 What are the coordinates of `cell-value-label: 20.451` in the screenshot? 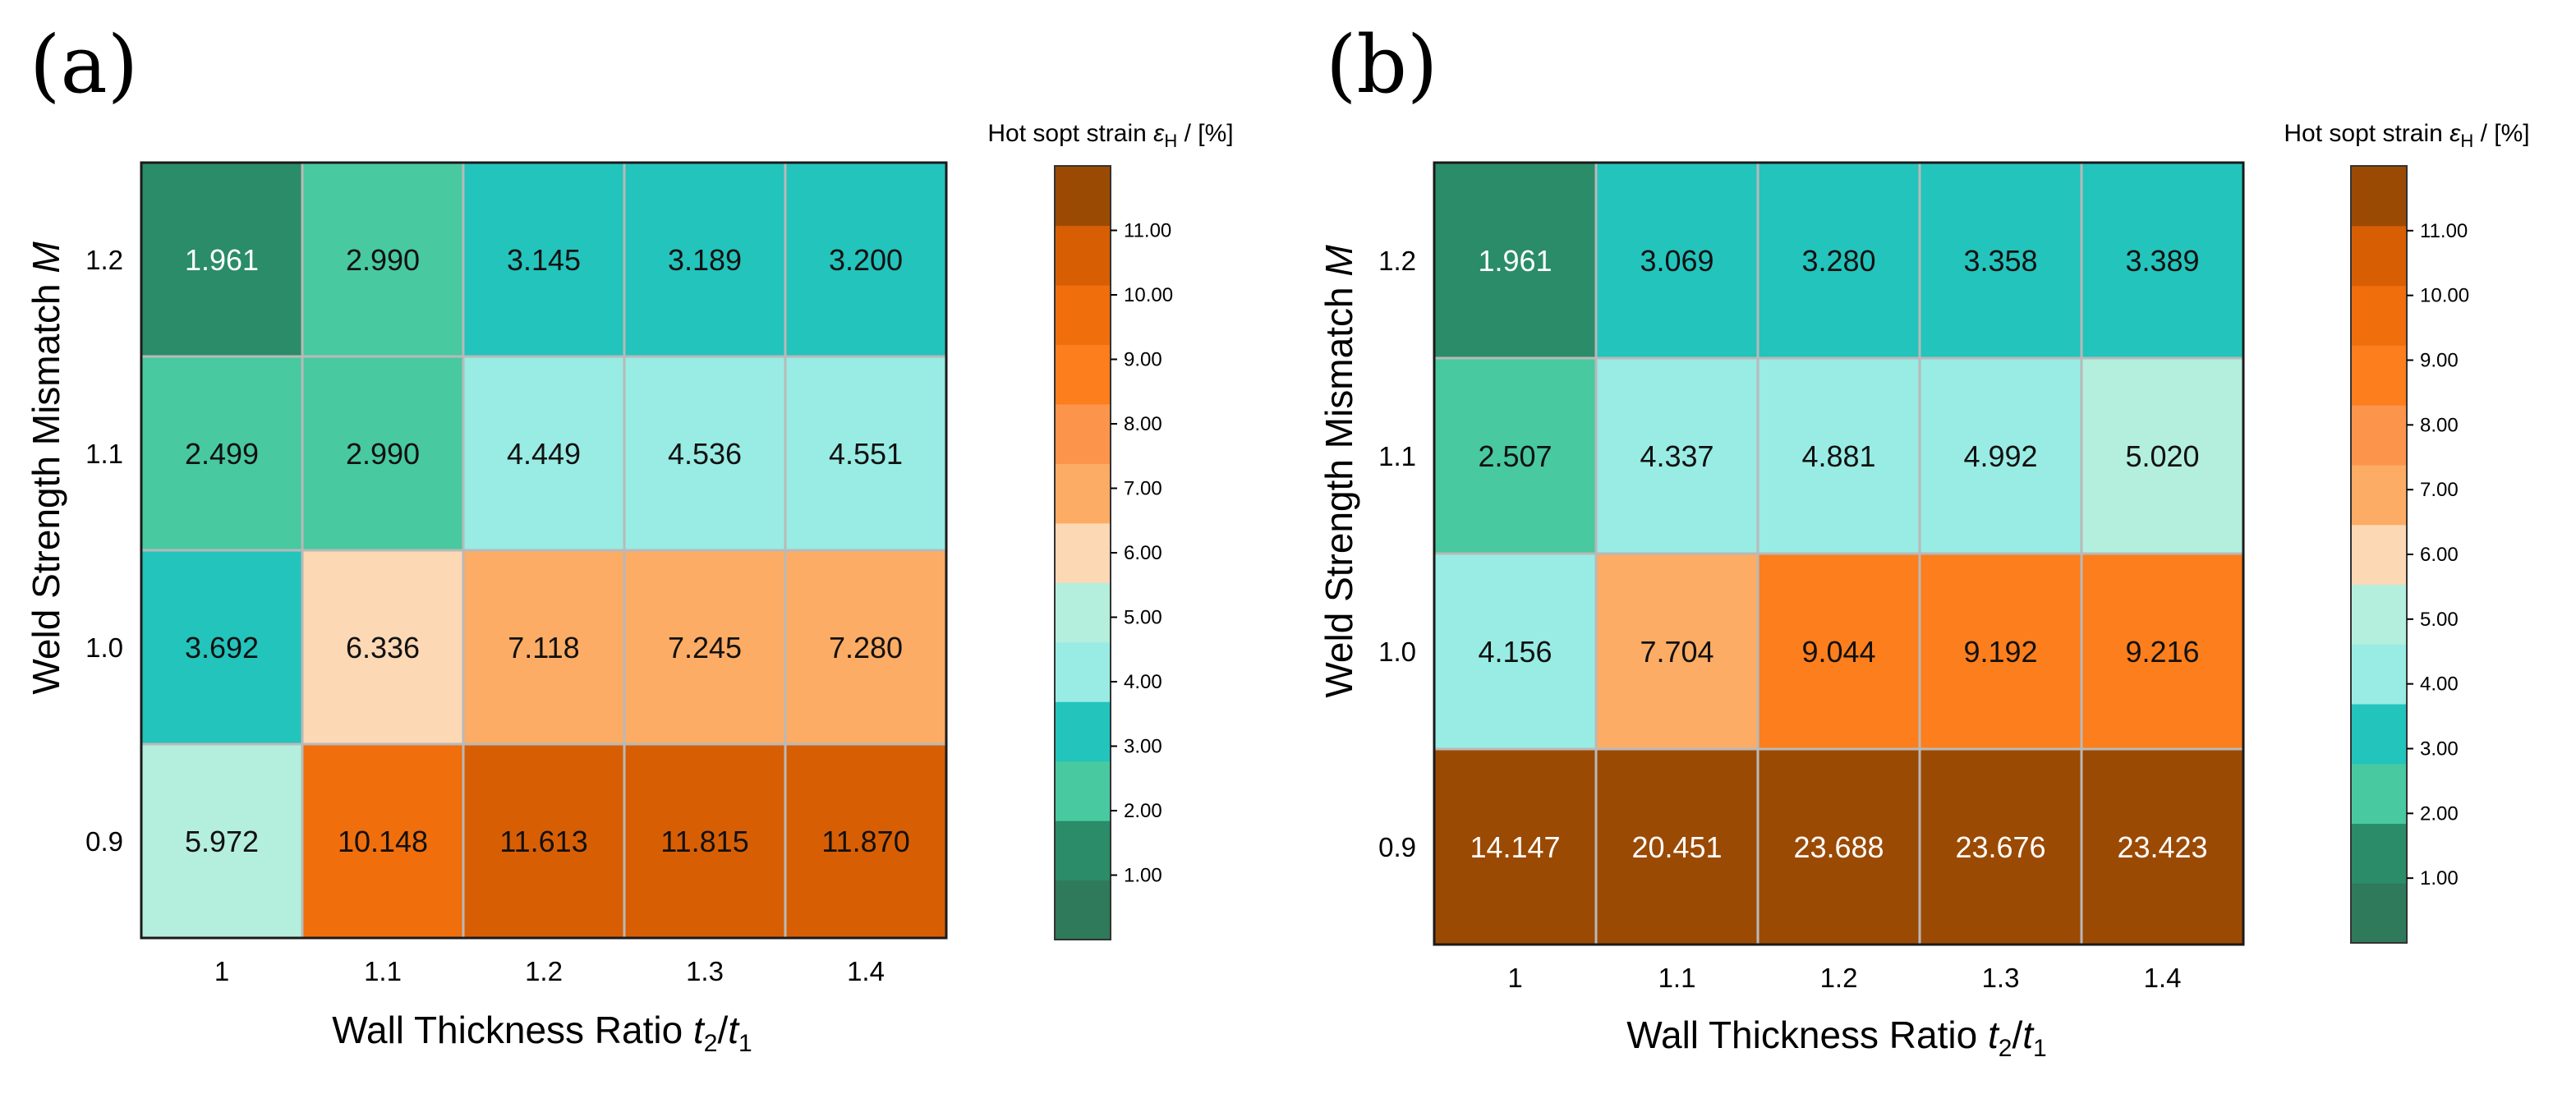 It's located at (1676, 847).